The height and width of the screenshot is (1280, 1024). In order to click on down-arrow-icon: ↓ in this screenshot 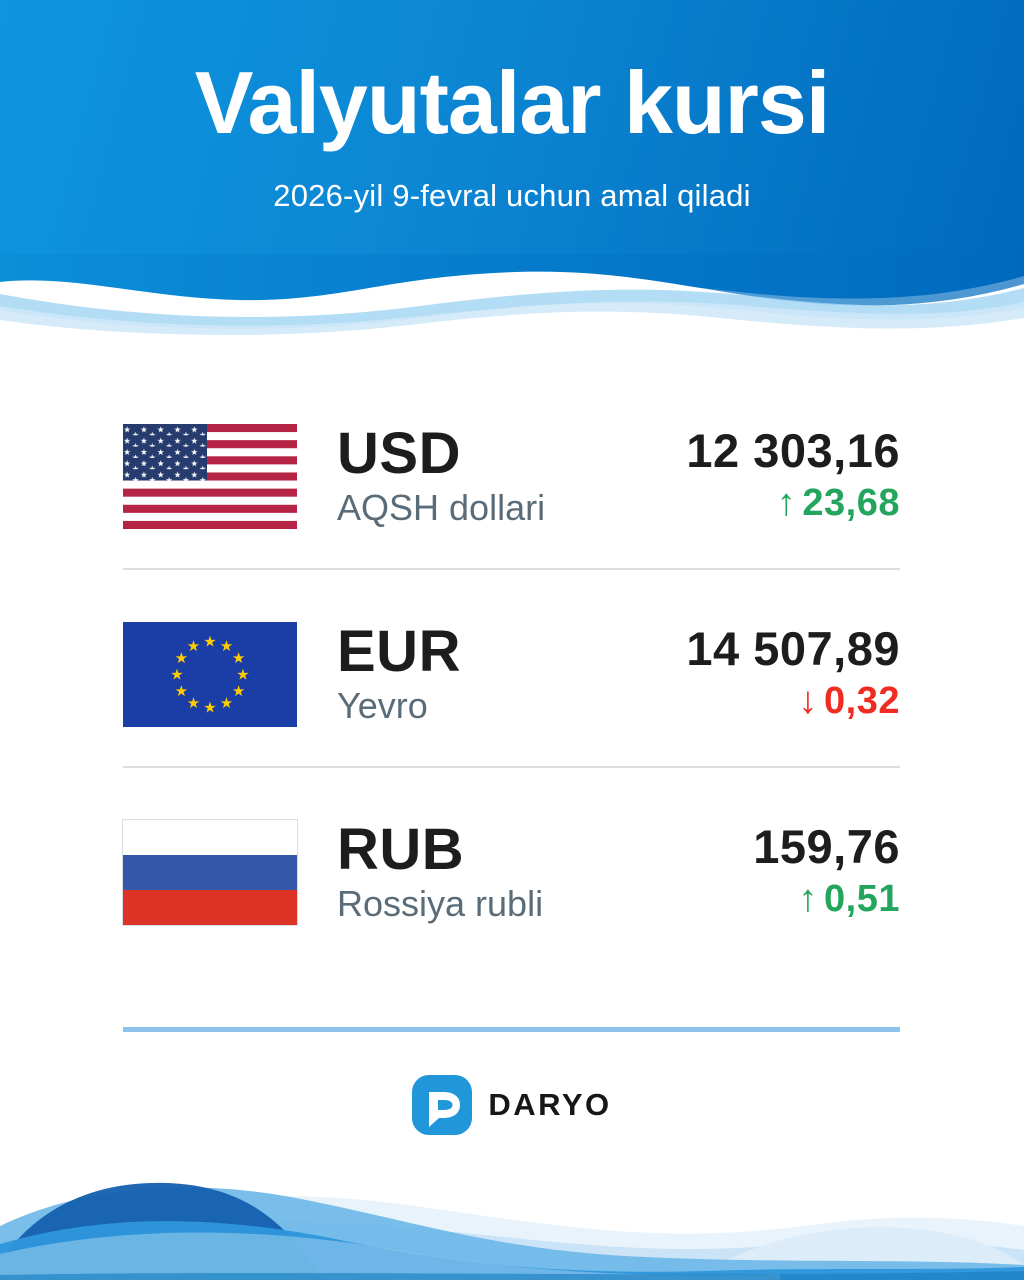, I will do `click(808, 701)`.